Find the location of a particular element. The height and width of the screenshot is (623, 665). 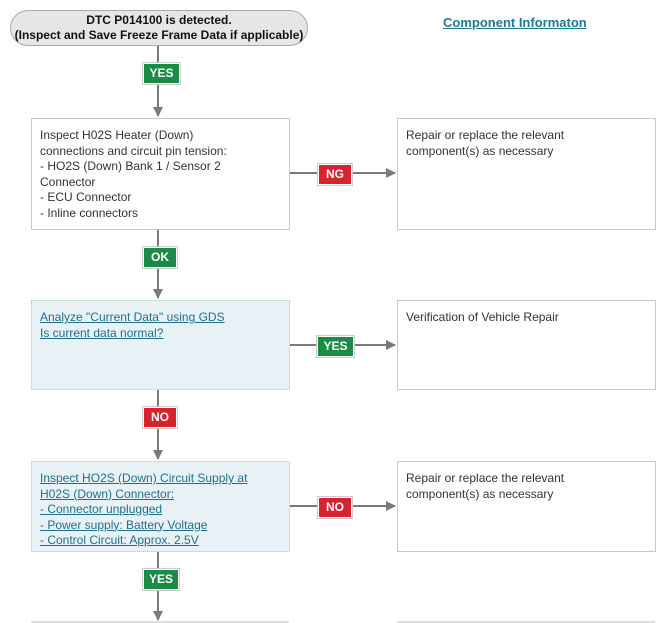

badge-ok: OK is located at coordinates (160, 257).